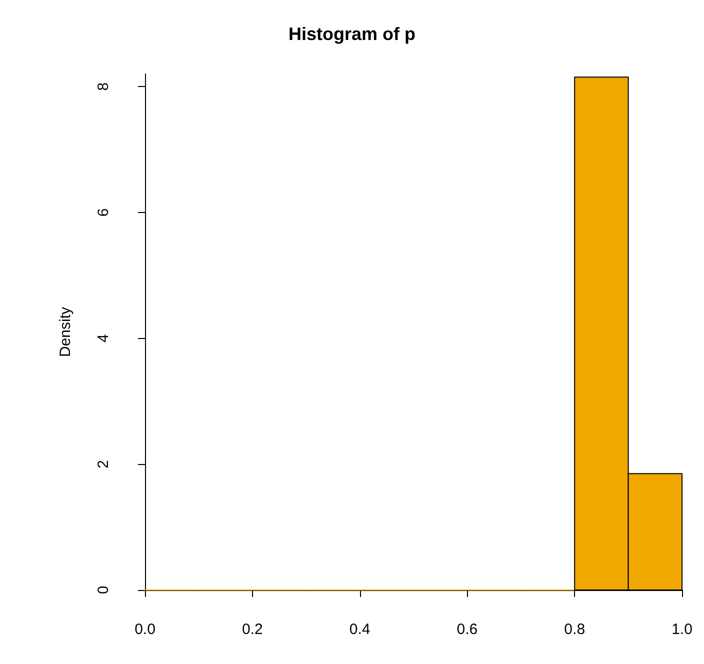  I want to click on x-tick-label: 1.0, so click(682, 629).